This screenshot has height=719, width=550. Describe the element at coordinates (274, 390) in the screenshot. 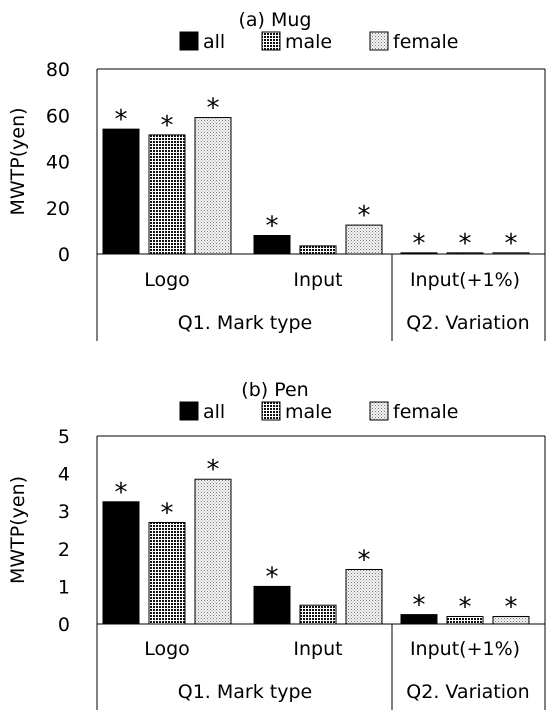

I see `chart-title: (b) Pen` at that location.